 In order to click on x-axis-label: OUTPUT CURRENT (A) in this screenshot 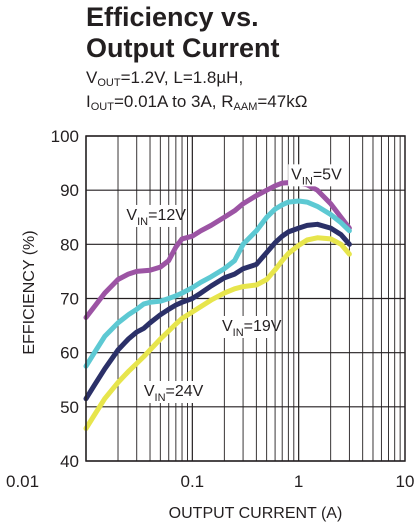, I will do `click(256, 513)`.